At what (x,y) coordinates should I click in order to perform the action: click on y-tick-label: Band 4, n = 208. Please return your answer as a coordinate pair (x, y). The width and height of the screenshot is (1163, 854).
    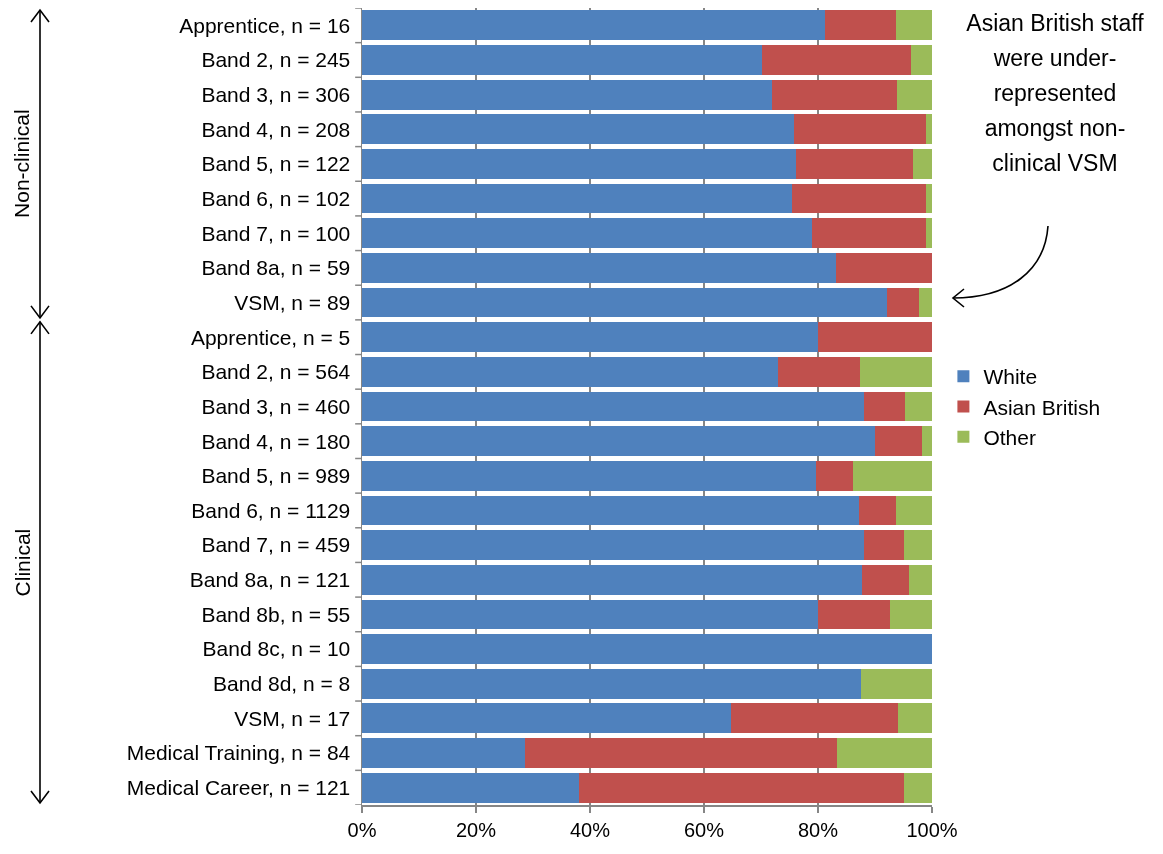
    Looking at the image, I should click on (276, 129).